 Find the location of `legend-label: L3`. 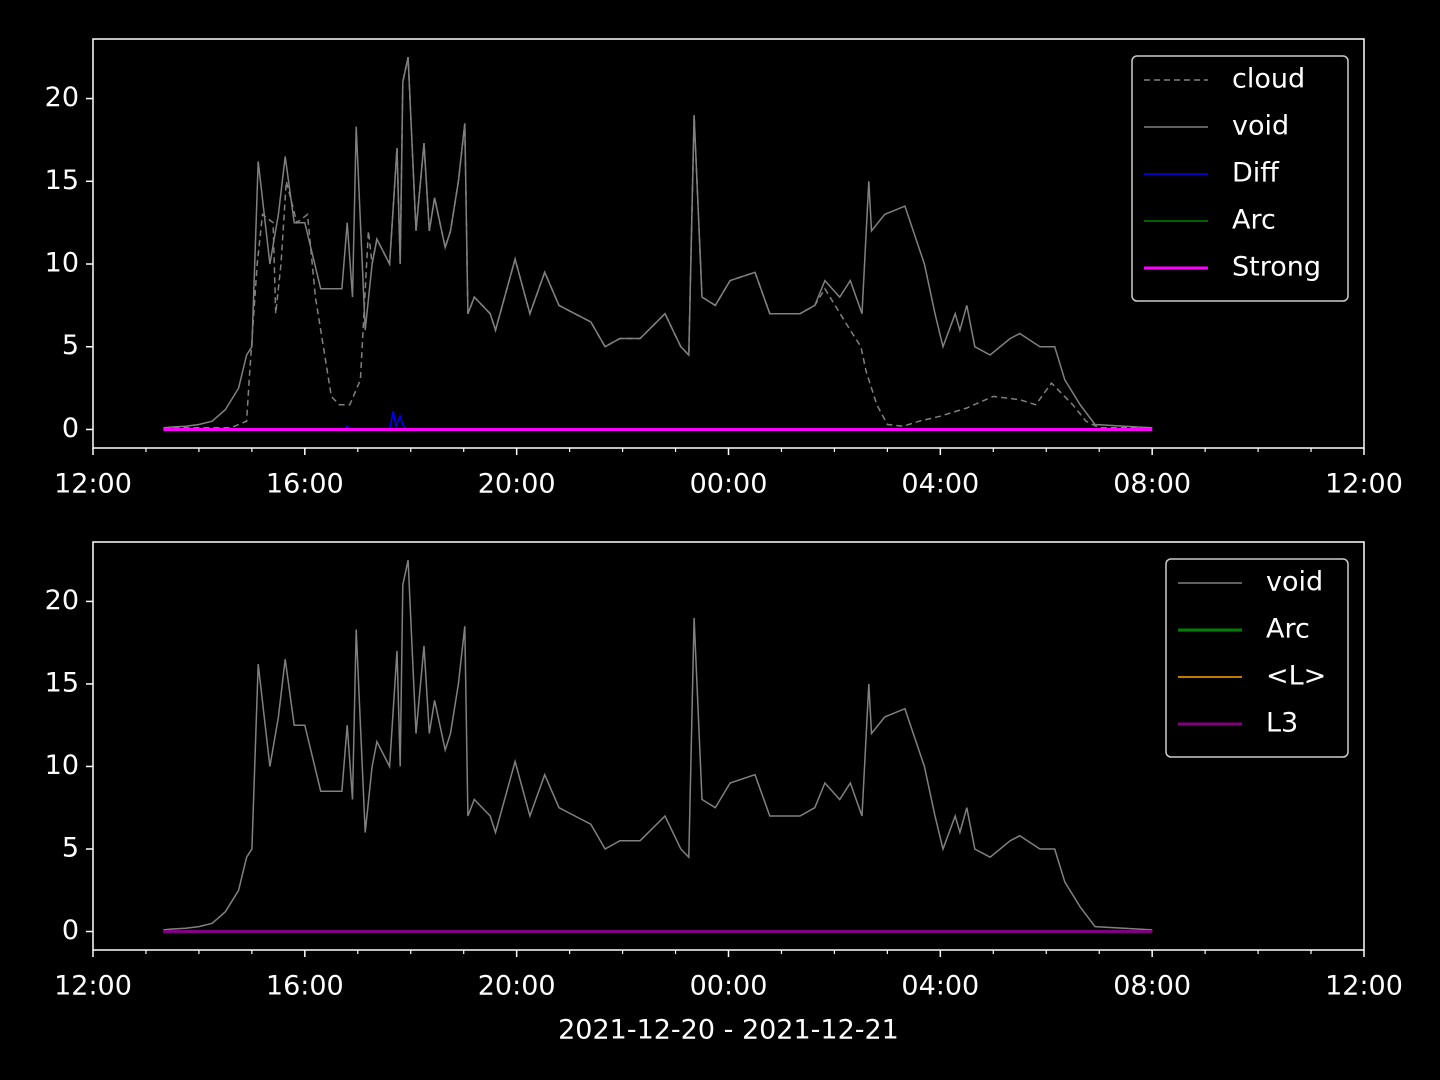

legend-label: L3 is located at coordinates (1282, 723).